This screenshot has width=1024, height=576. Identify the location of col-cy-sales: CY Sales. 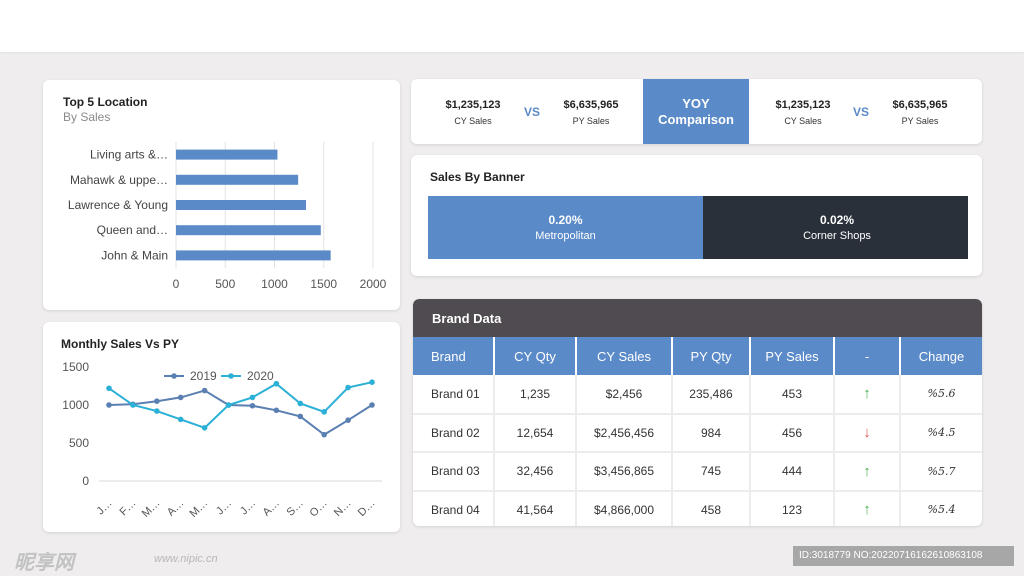
(624, 356).